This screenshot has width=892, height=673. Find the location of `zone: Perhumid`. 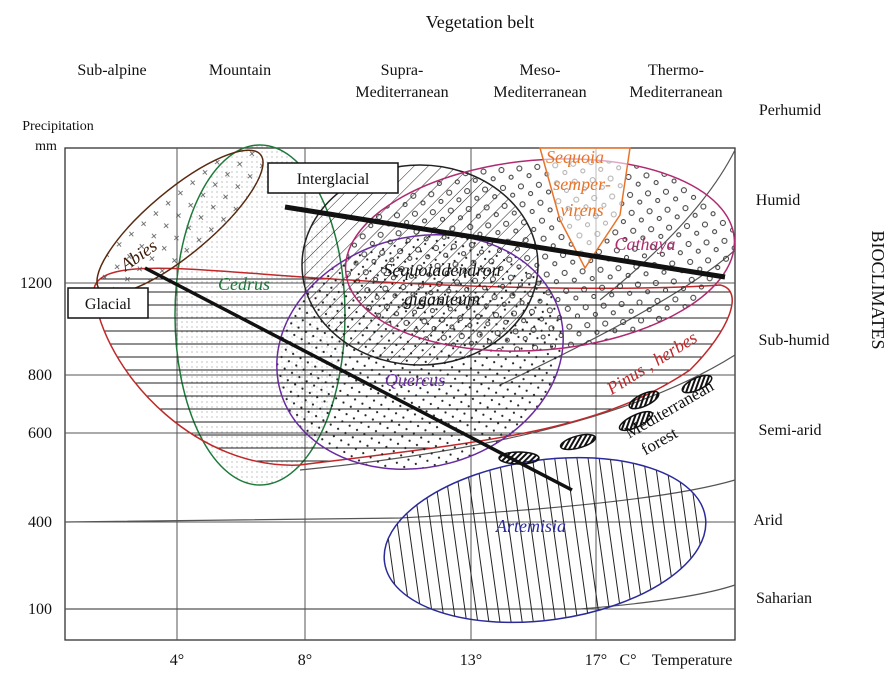

zone: Perhumid is located at coordinates (790, 110).